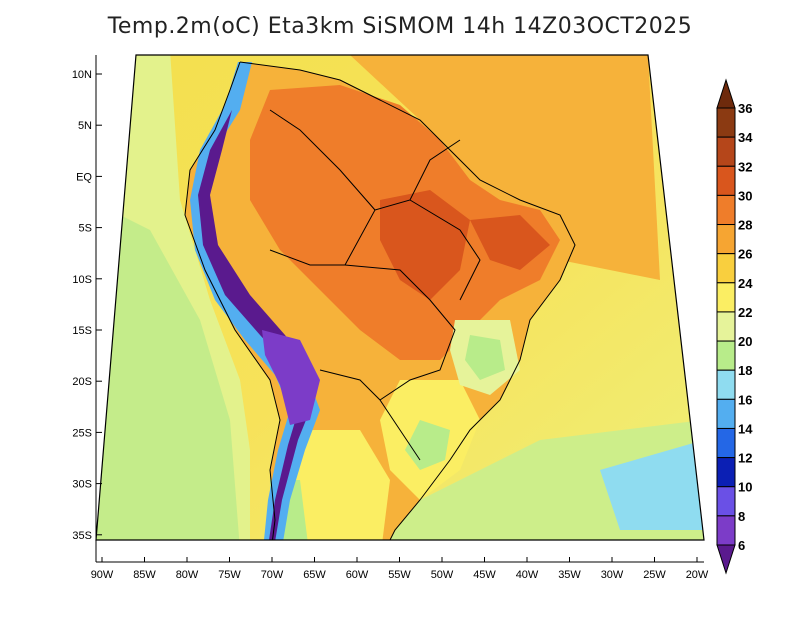 This screenshot has height=618, width=800. I want to click on colorbar-label: 20, so click(745, 341).